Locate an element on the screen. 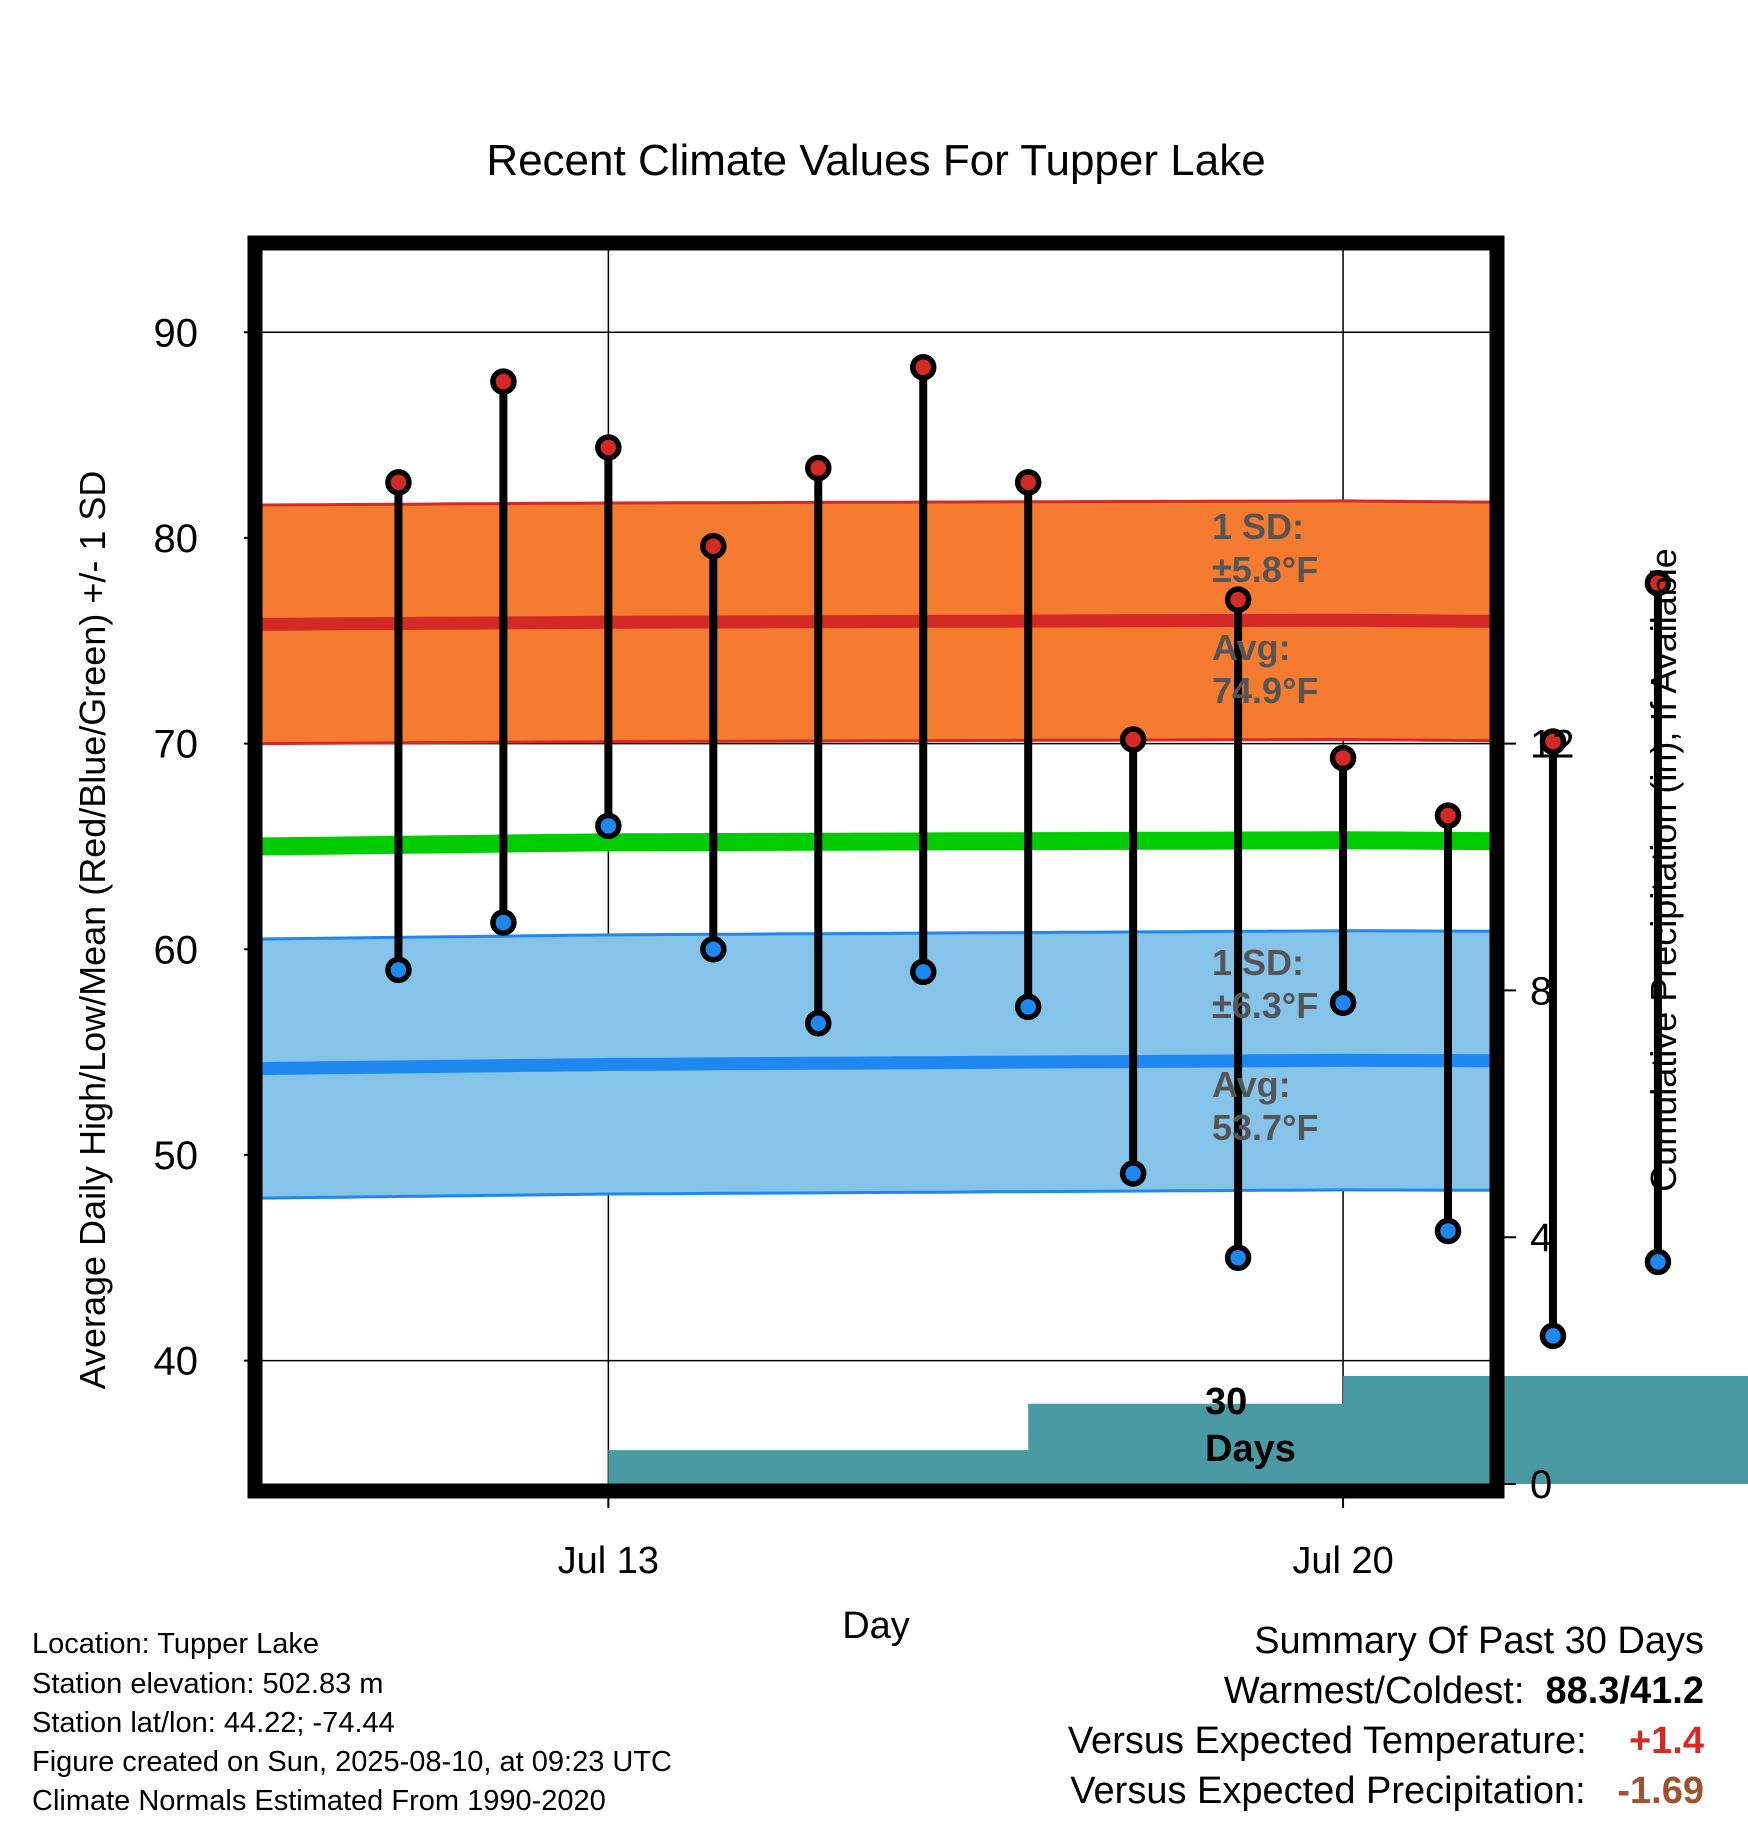  high-avg-label: Avg: is located at coordinates (1251, 647).